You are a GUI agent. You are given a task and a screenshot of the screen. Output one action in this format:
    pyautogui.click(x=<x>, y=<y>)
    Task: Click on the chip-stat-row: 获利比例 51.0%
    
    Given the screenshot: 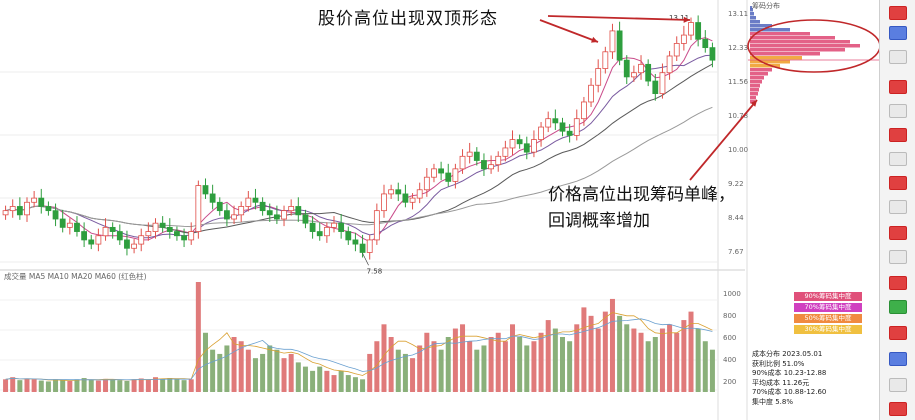 What is the action you would take?
    pyautogui.click(x=778, y=363)
    